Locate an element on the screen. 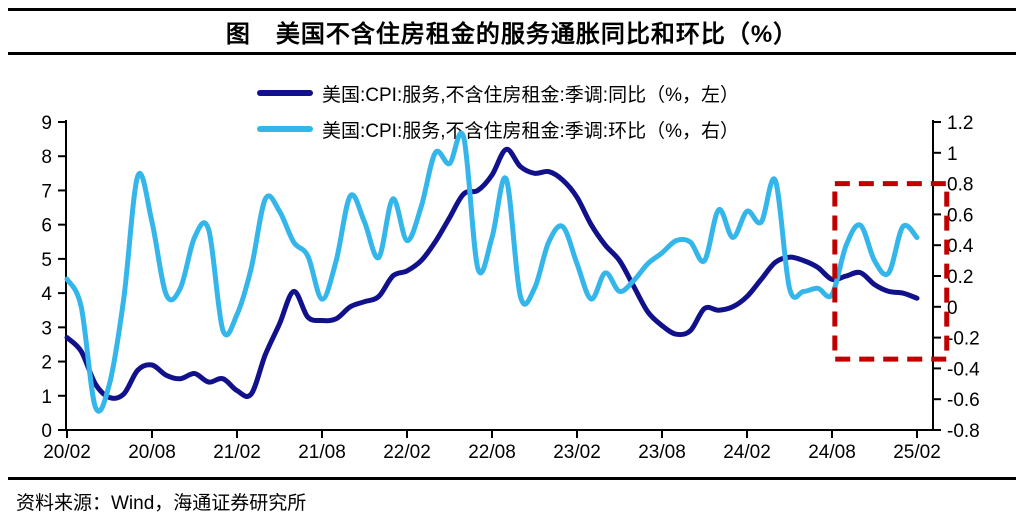 The width and height of the screenshot is (1024, 516). svg-text: 4 is located at coordinates (46, 294).